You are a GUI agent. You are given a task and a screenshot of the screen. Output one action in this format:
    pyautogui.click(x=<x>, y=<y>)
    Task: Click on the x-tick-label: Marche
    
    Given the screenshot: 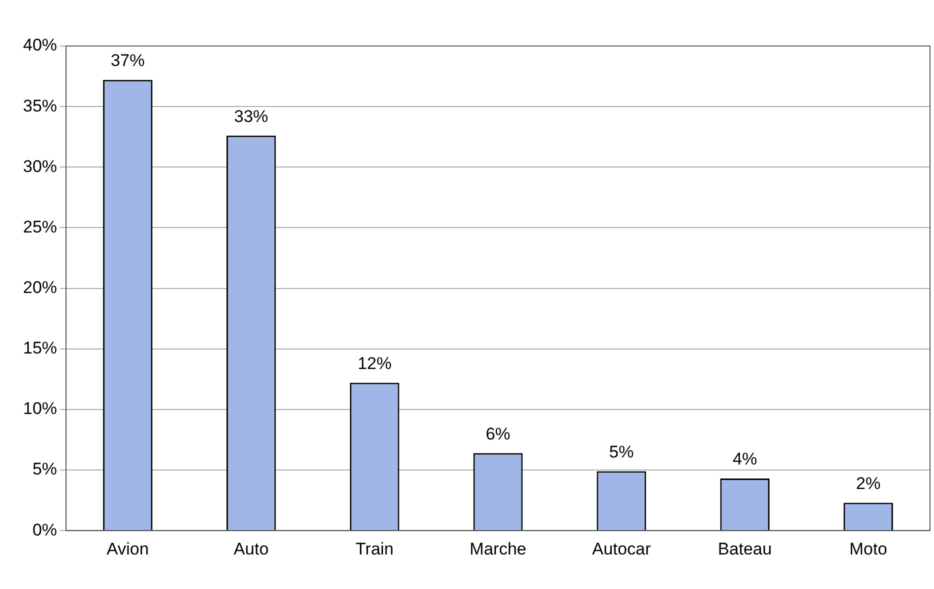 What is the action you would take?
    pyautogui.click(x=498, y=548)
    